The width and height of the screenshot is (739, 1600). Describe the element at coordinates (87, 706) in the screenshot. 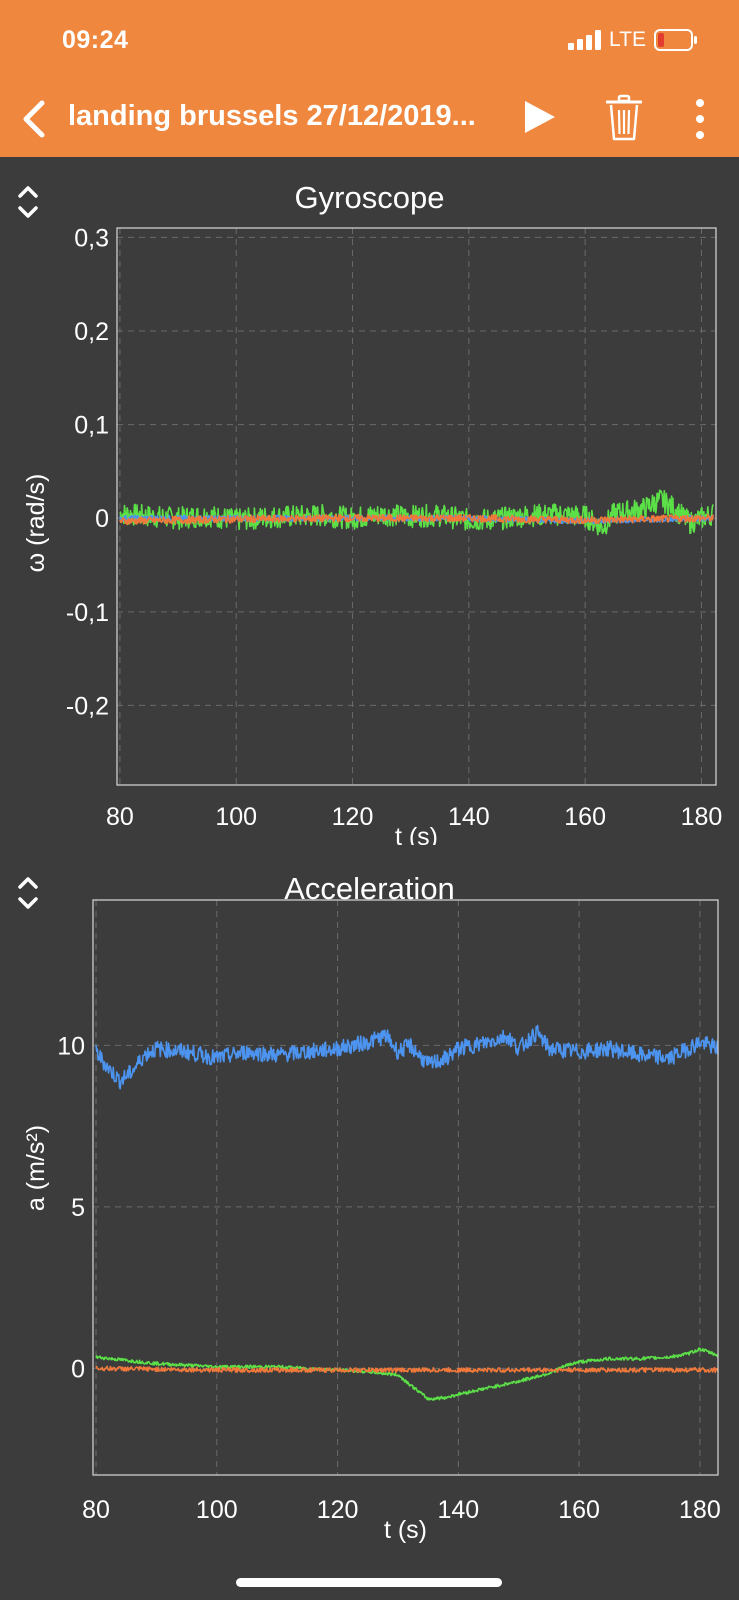

I see `y-tick-label: -0,2` at that location.